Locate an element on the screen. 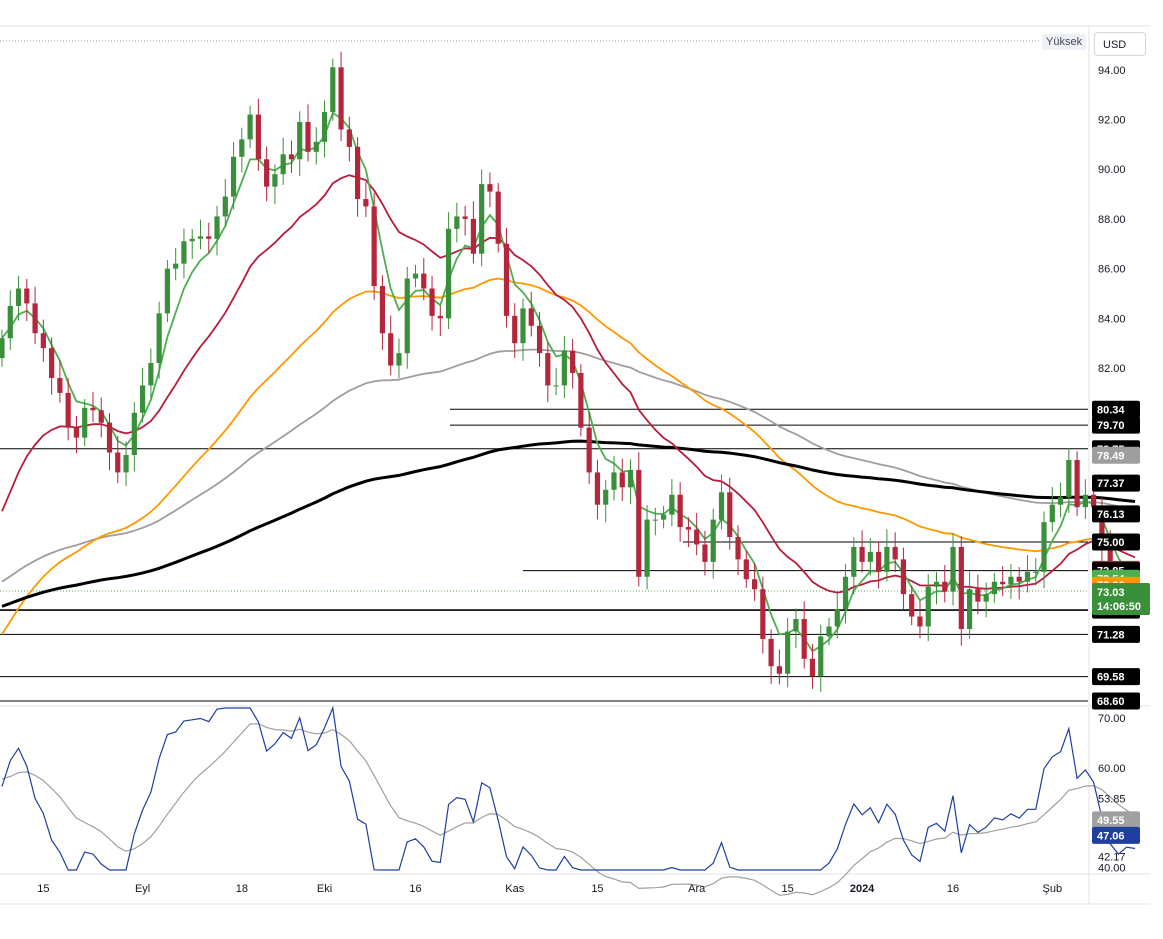 This screenshot has width=1163, height=939. price-tag: 79.70 is located at coordinates (1111, 426).